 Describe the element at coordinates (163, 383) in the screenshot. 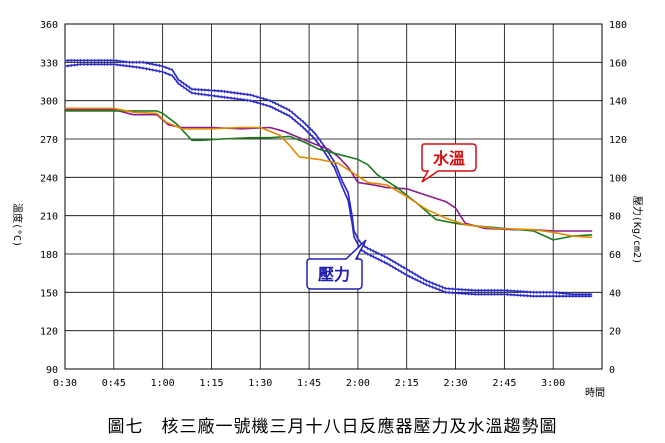

I see `x-tick-label: 1:00` at that location.